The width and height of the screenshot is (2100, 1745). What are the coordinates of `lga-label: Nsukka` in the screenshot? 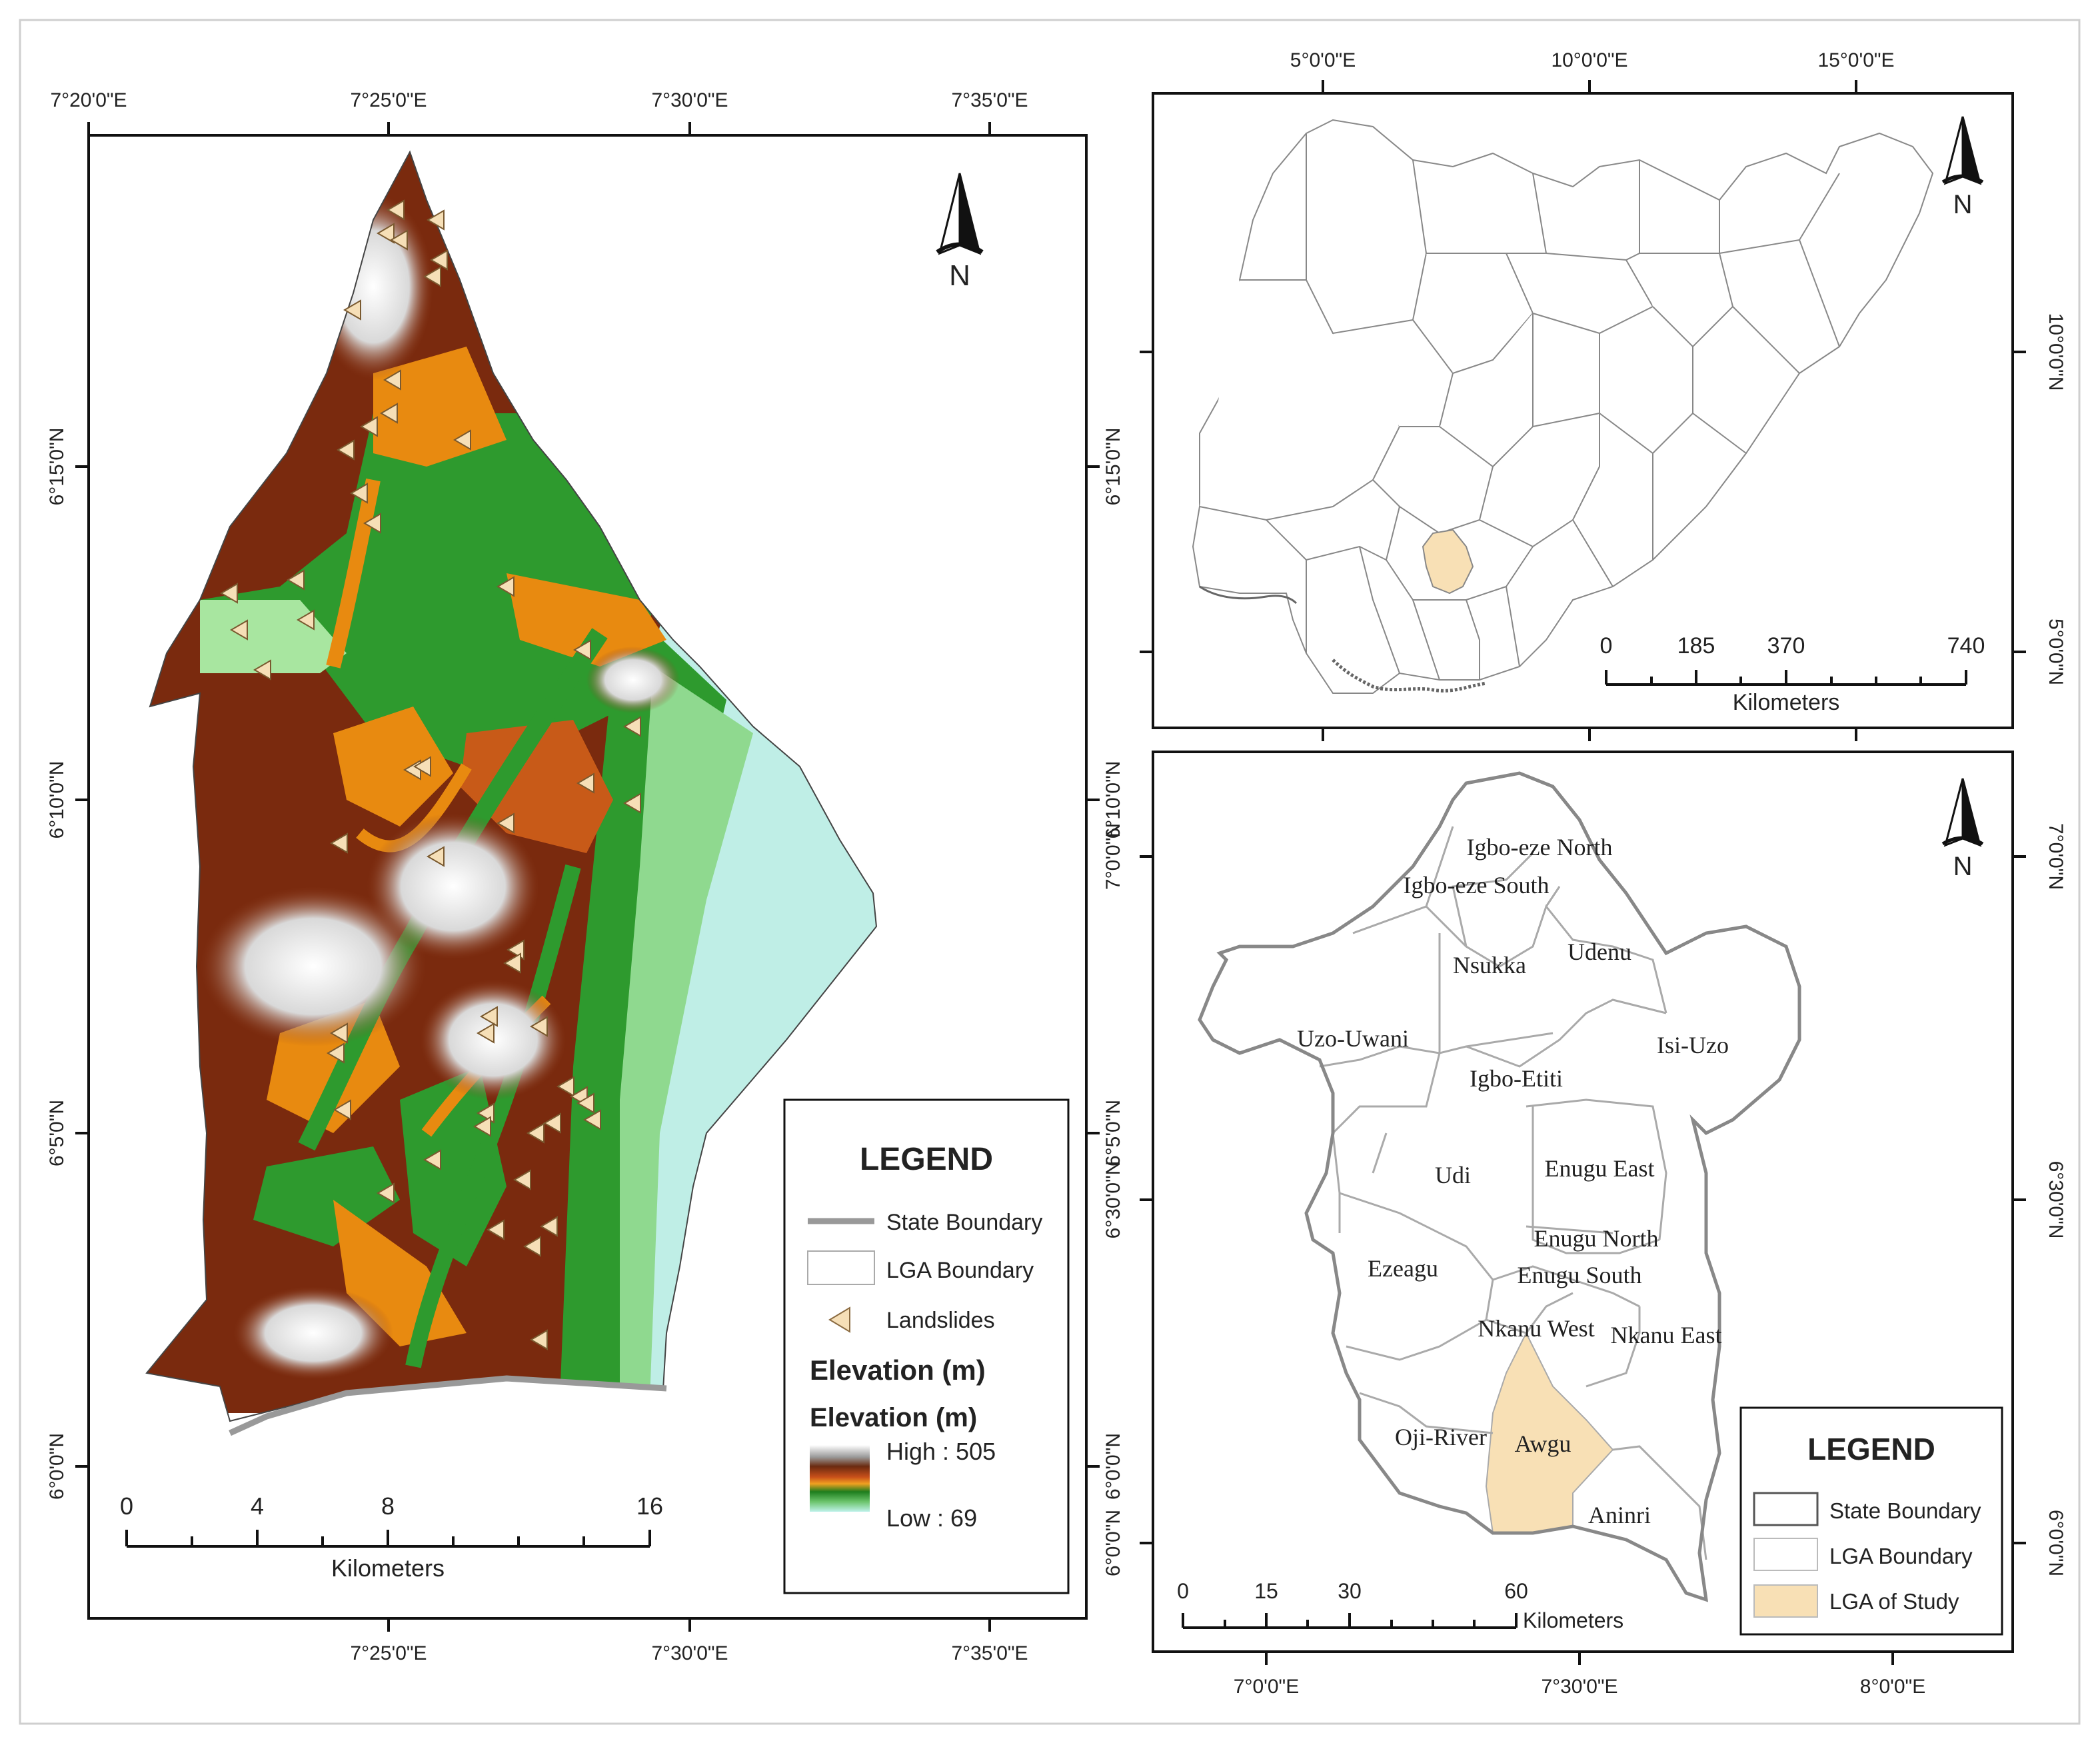 It's located at (1489, 965).